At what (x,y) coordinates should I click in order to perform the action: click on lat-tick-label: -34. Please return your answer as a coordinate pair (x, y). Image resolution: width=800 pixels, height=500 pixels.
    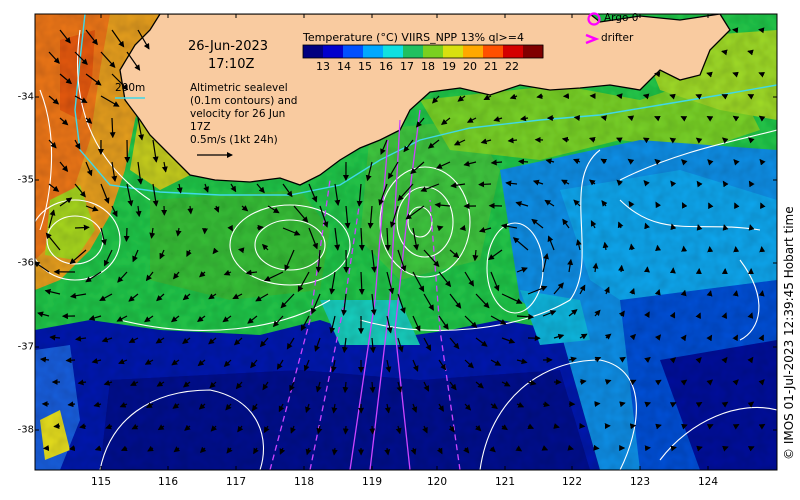
    Looking at the image, I should click on (25, 97).